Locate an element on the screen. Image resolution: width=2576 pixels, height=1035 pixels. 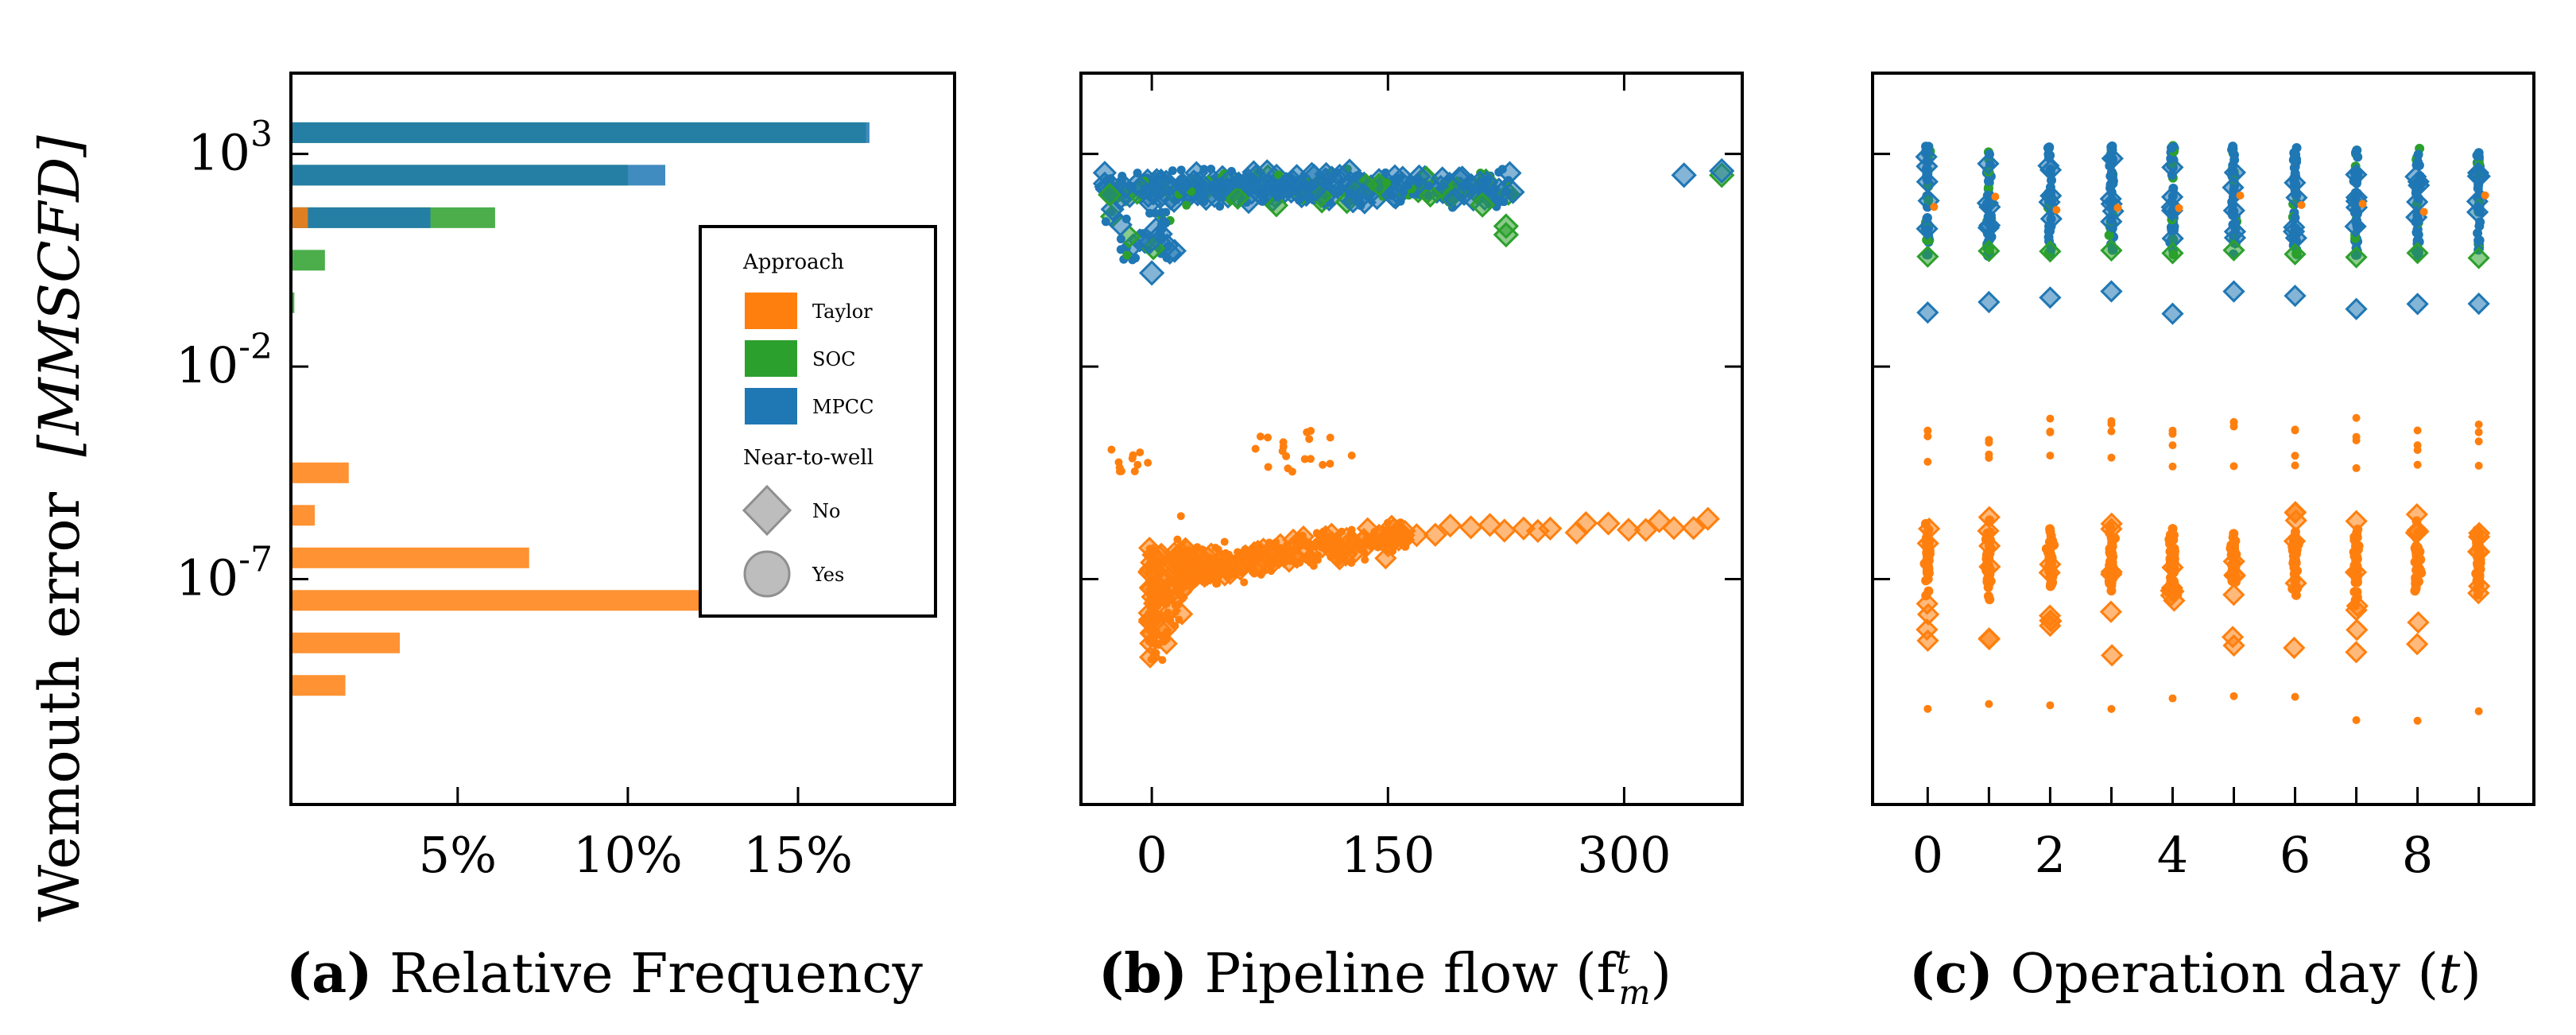
a-ytick-label-2: 10⁻⁷ is located at coordinates (224, 573).